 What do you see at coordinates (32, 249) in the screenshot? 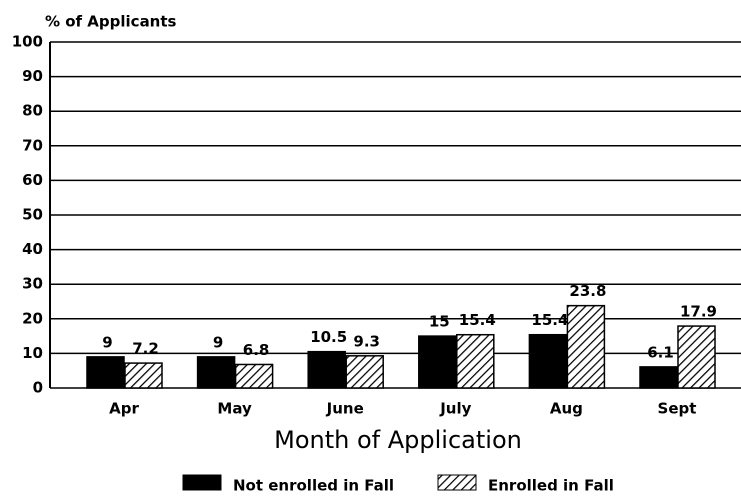
I see `y-tick-label: 40` at bounding box center [32, 249].